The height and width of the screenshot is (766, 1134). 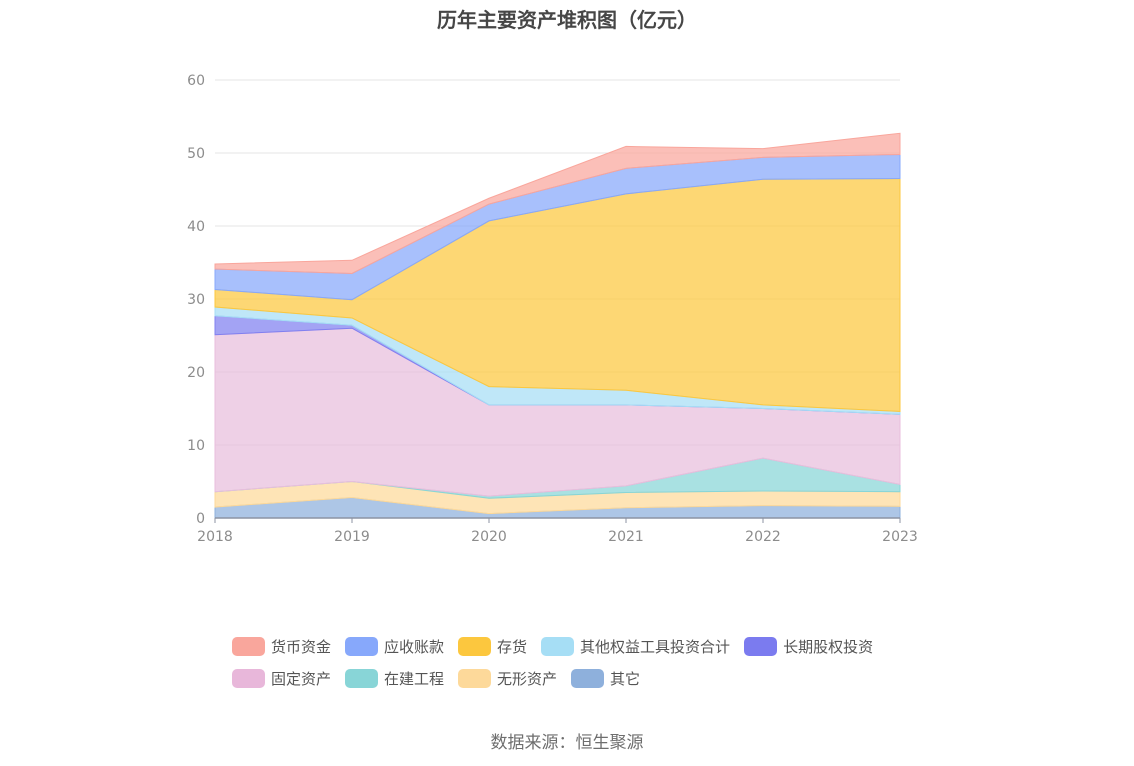 I want to click on y-tick-label: 40, so click(x=196, y=227).